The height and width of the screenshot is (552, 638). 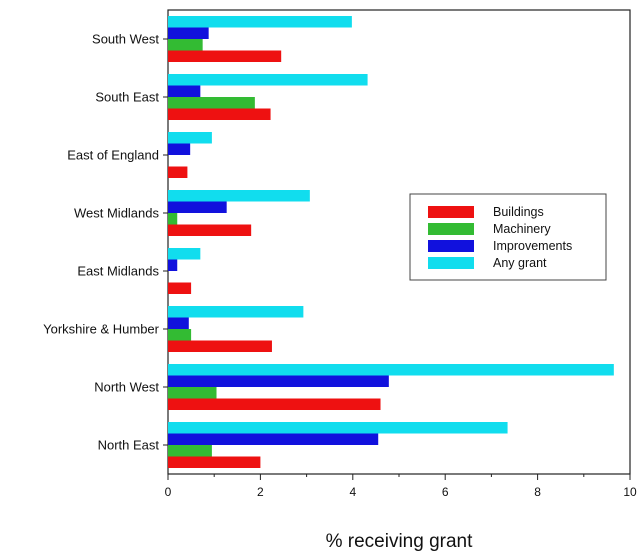 What do you see at coordinates (219, 114) in the screenshot?
I see `bar-south-east-buildings` at bounding box center [219, 114].